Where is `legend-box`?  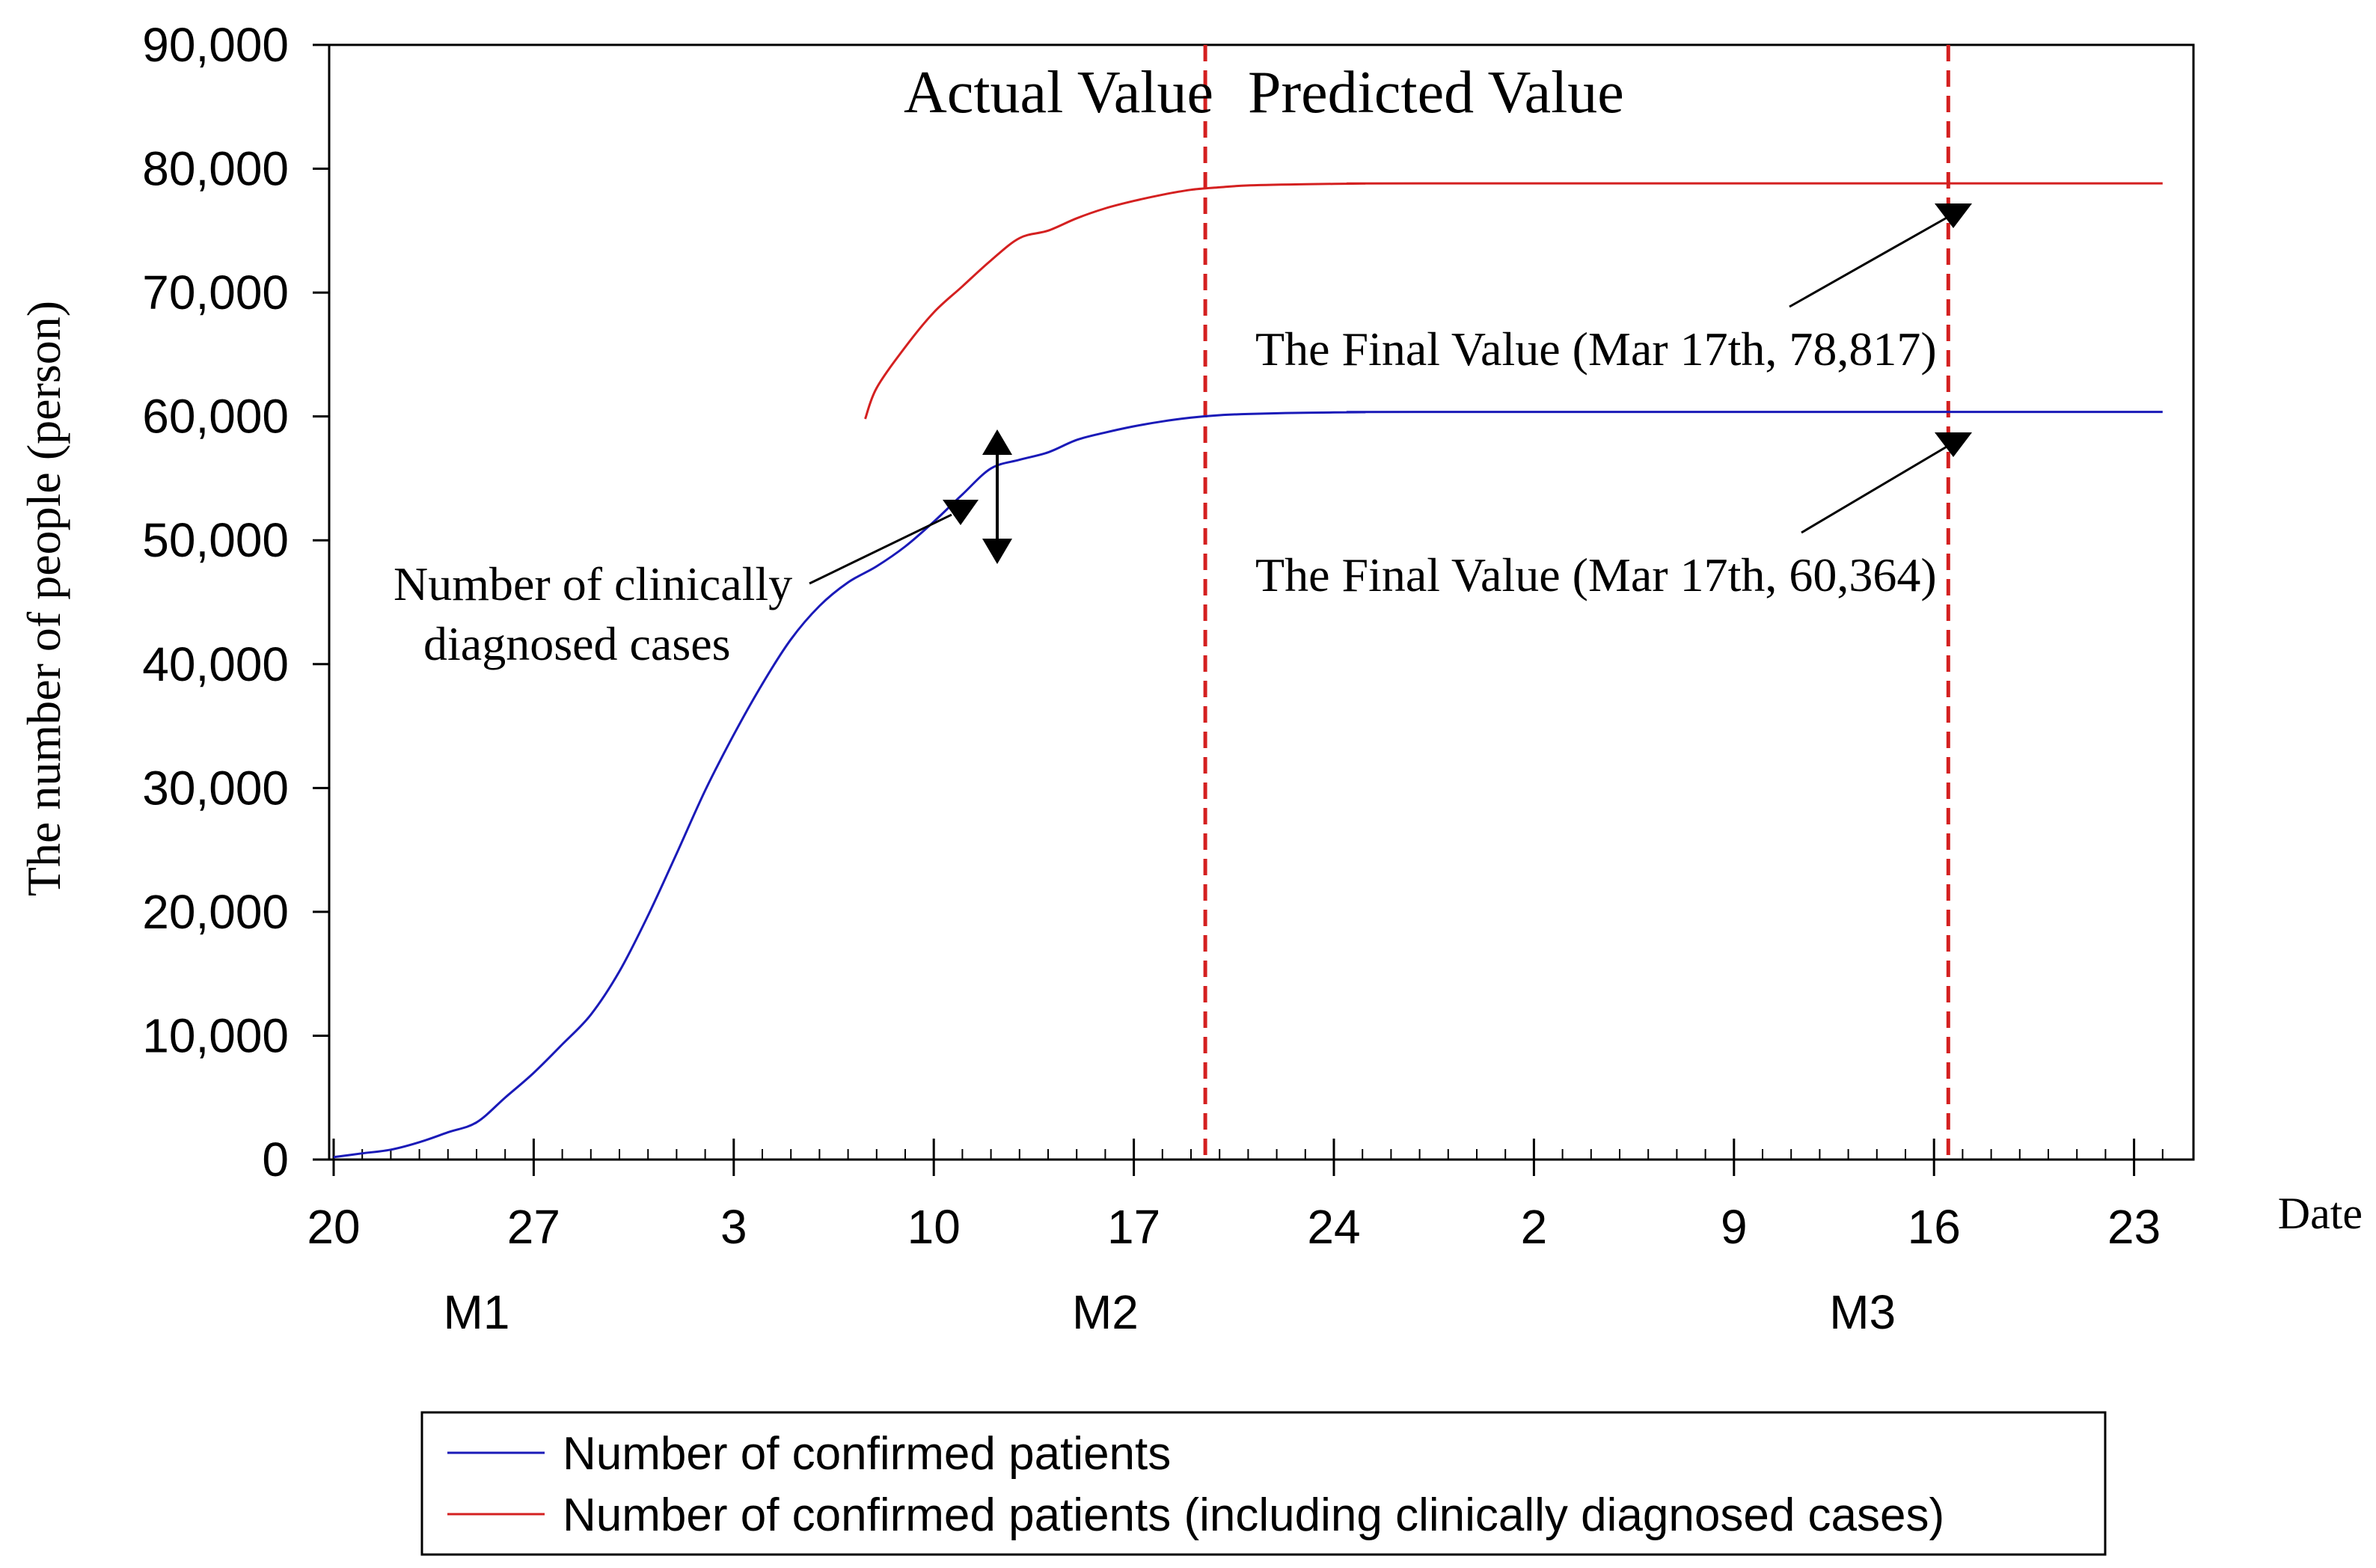
legend-box is located at coordinates (1263, 1483).